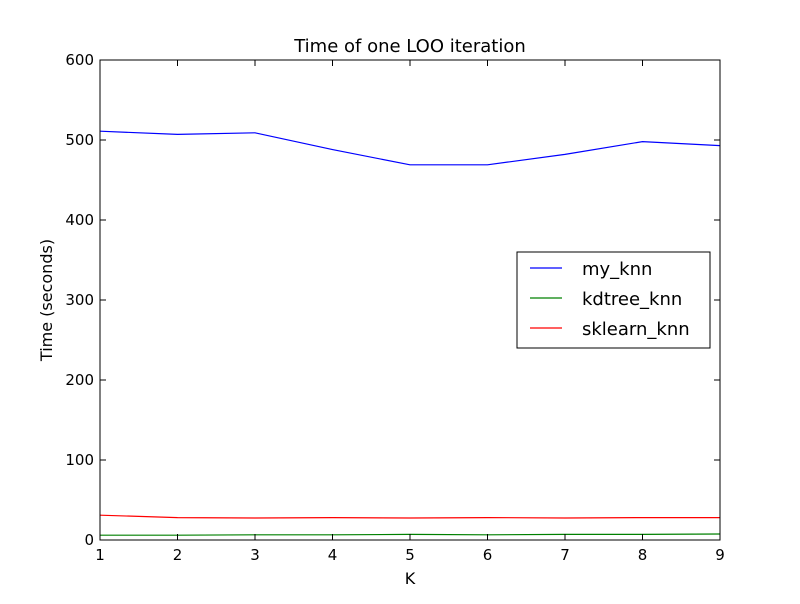  What do you see at coordinates (643, 555) in the screenshot?
I see `x-tick-label: 8` at bounding box center [643, 555].